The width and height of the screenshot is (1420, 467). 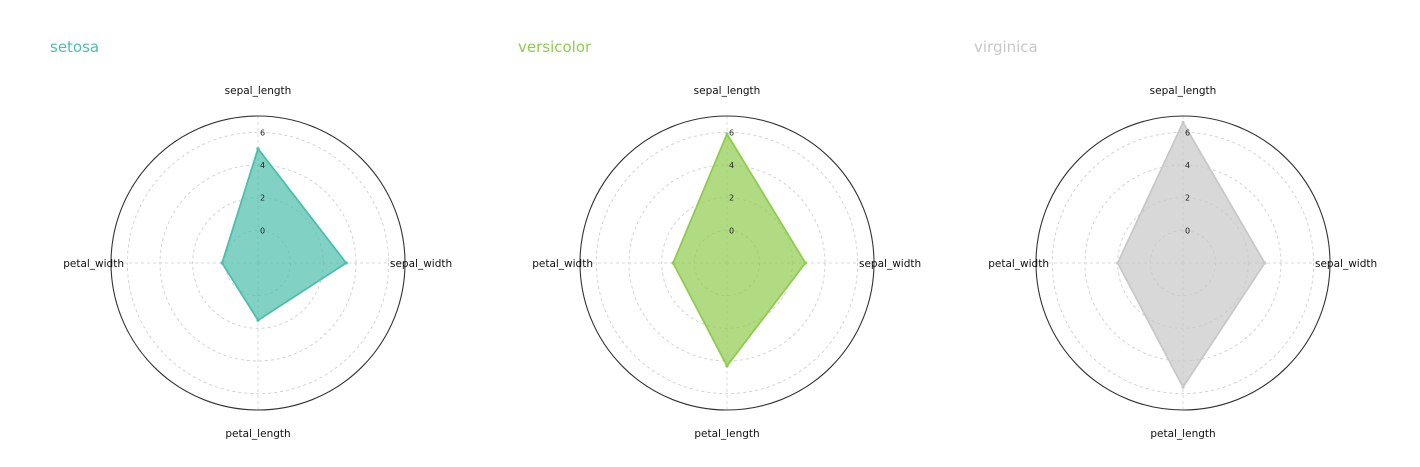 What do you see at coordinates (74, 47) in the screenshot?
I see `chart-title: setosa` at bounding box center [74, 47].